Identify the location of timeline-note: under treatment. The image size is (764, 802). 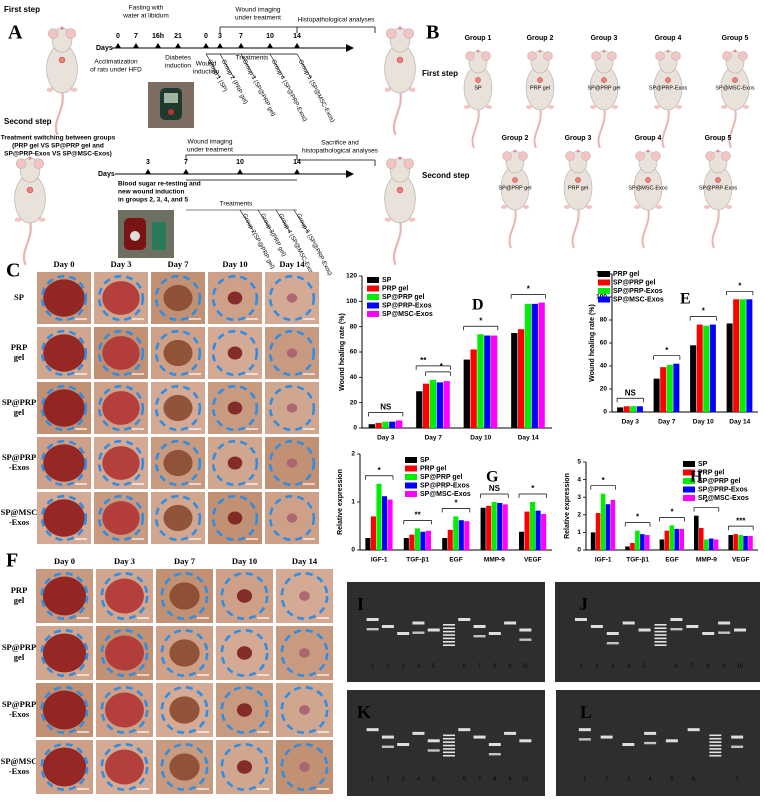
(210, 150).